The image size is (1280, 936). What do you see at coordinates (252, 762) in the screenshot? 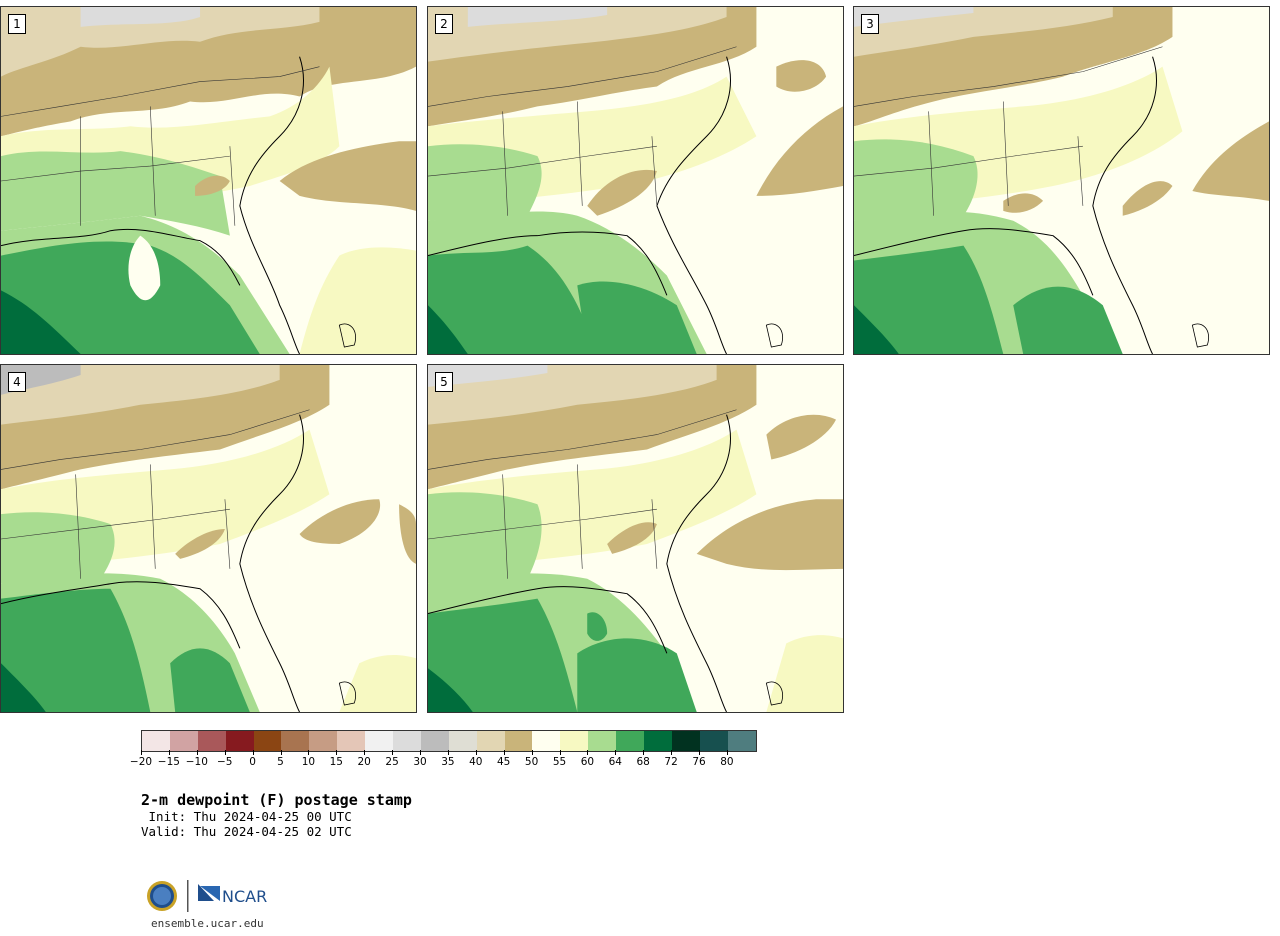
I see `colorbar-tick-label: 0` at bounding box center [252, 762].